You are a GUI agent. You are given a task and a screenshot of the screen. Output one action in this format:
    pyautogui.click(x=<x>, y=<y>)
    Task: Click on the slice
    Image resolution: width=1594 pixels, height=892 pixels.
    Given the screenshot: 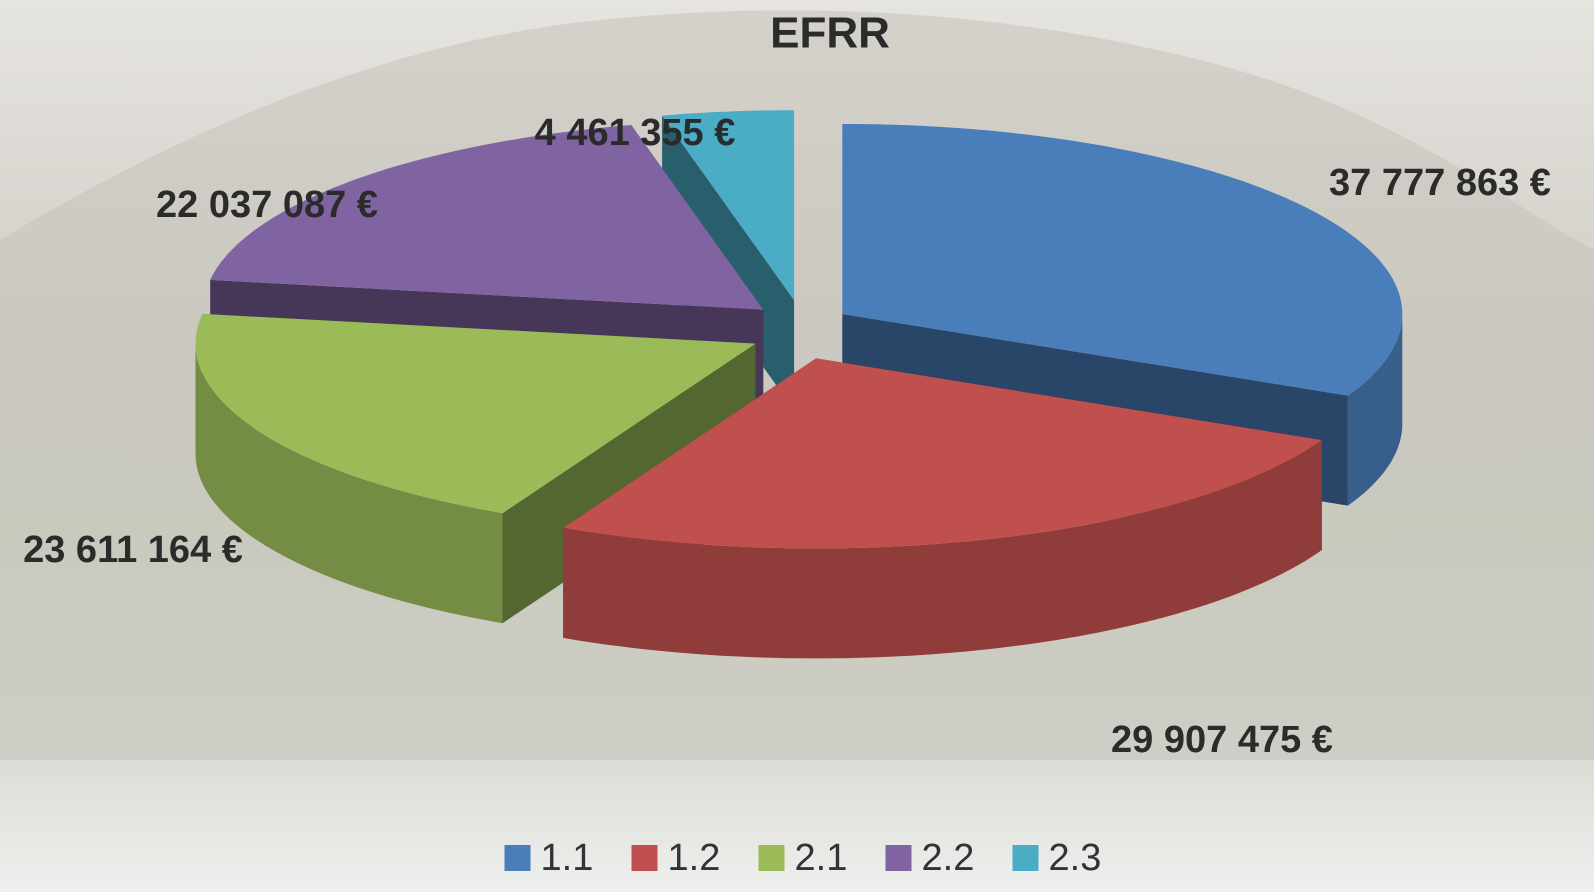 What is the action you would take?
    pyautogui.click(x=475, y=468)
    